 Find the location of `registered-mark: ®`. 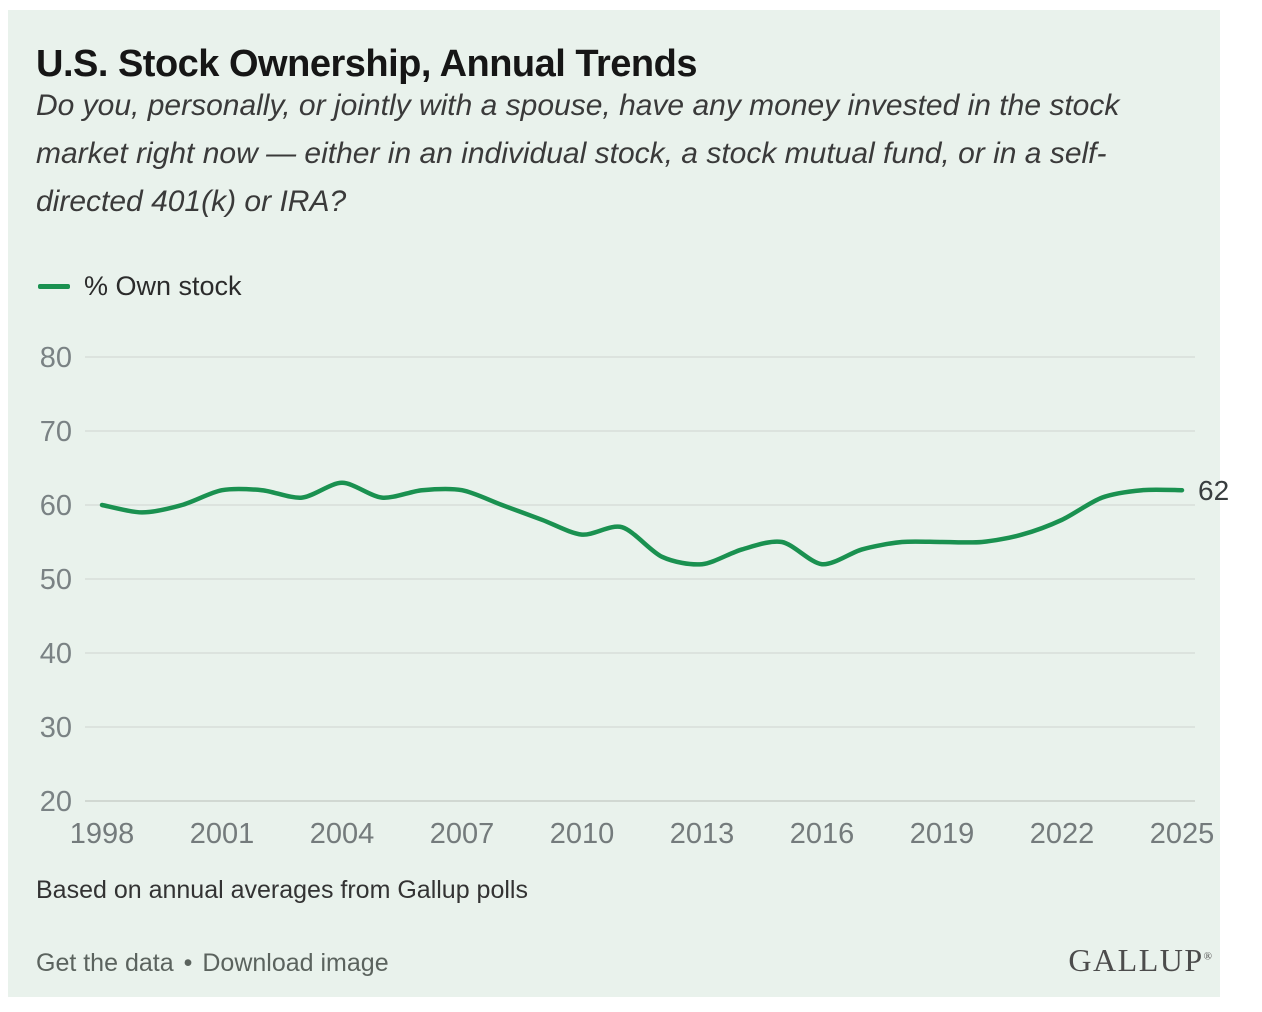

registered-mark: ® is located at coordinates (1207, 956).